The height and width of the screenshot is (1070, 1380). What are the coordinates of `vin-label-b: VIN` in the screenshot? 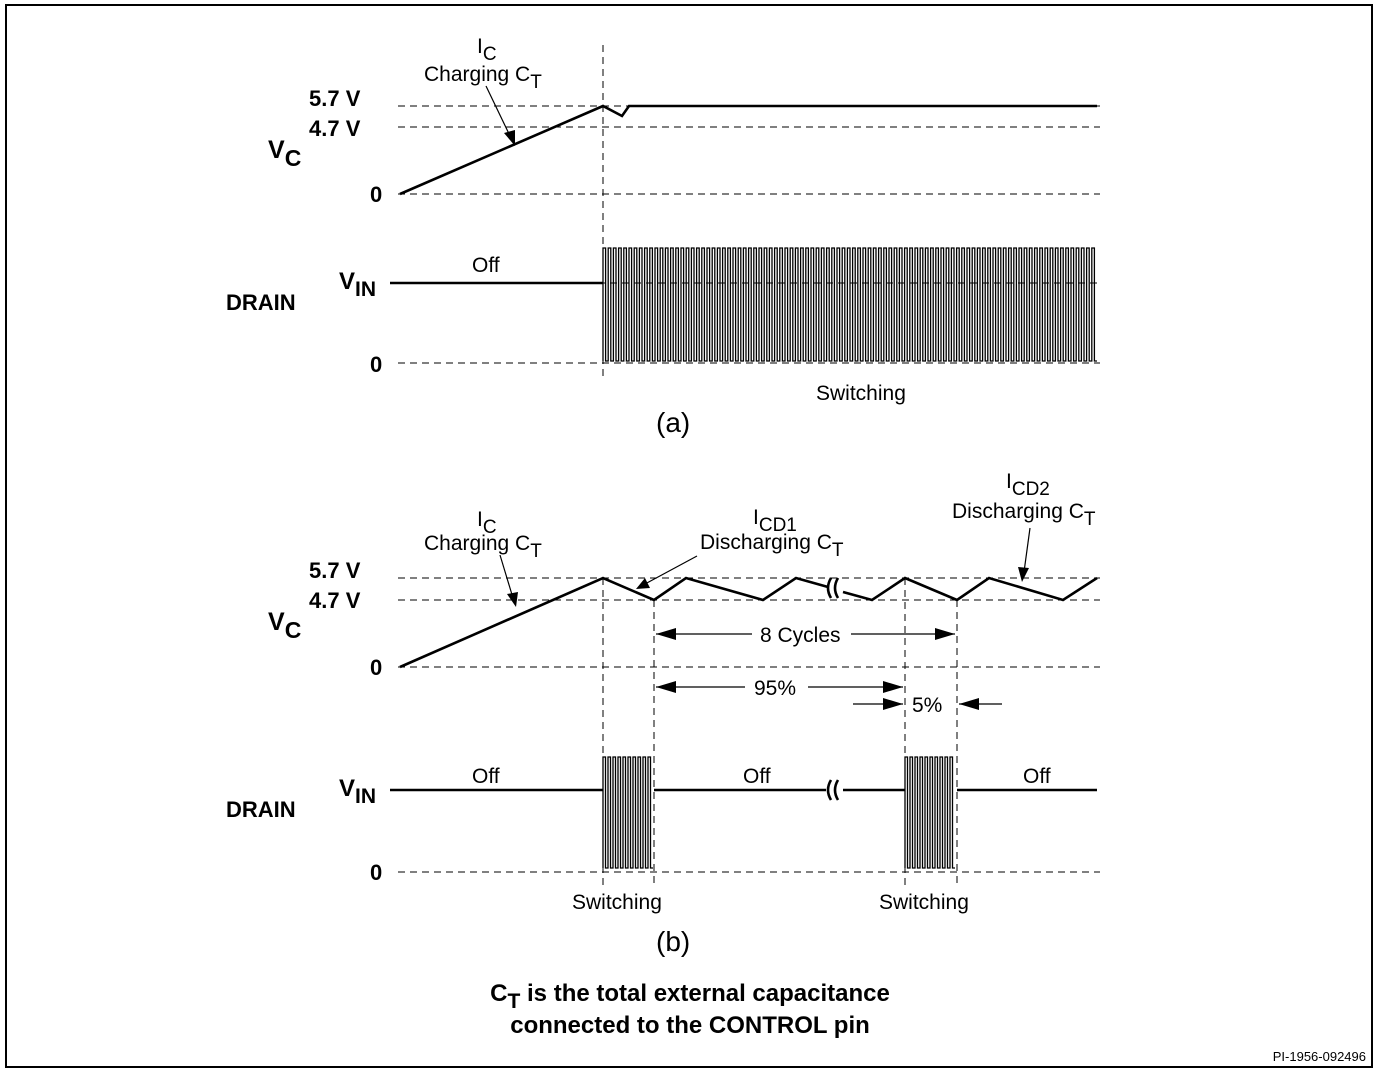 It's located at (357, 791).